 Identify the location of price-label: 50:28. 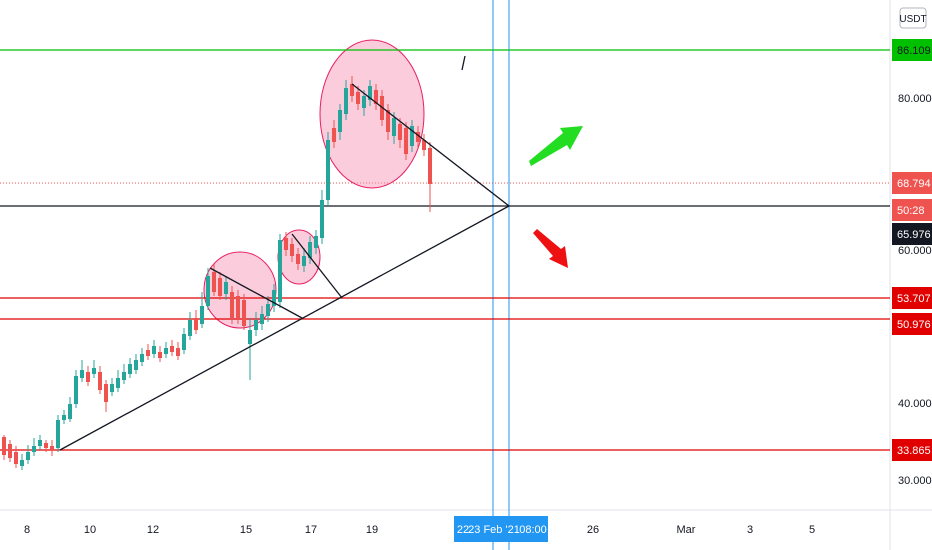
(912, 210).